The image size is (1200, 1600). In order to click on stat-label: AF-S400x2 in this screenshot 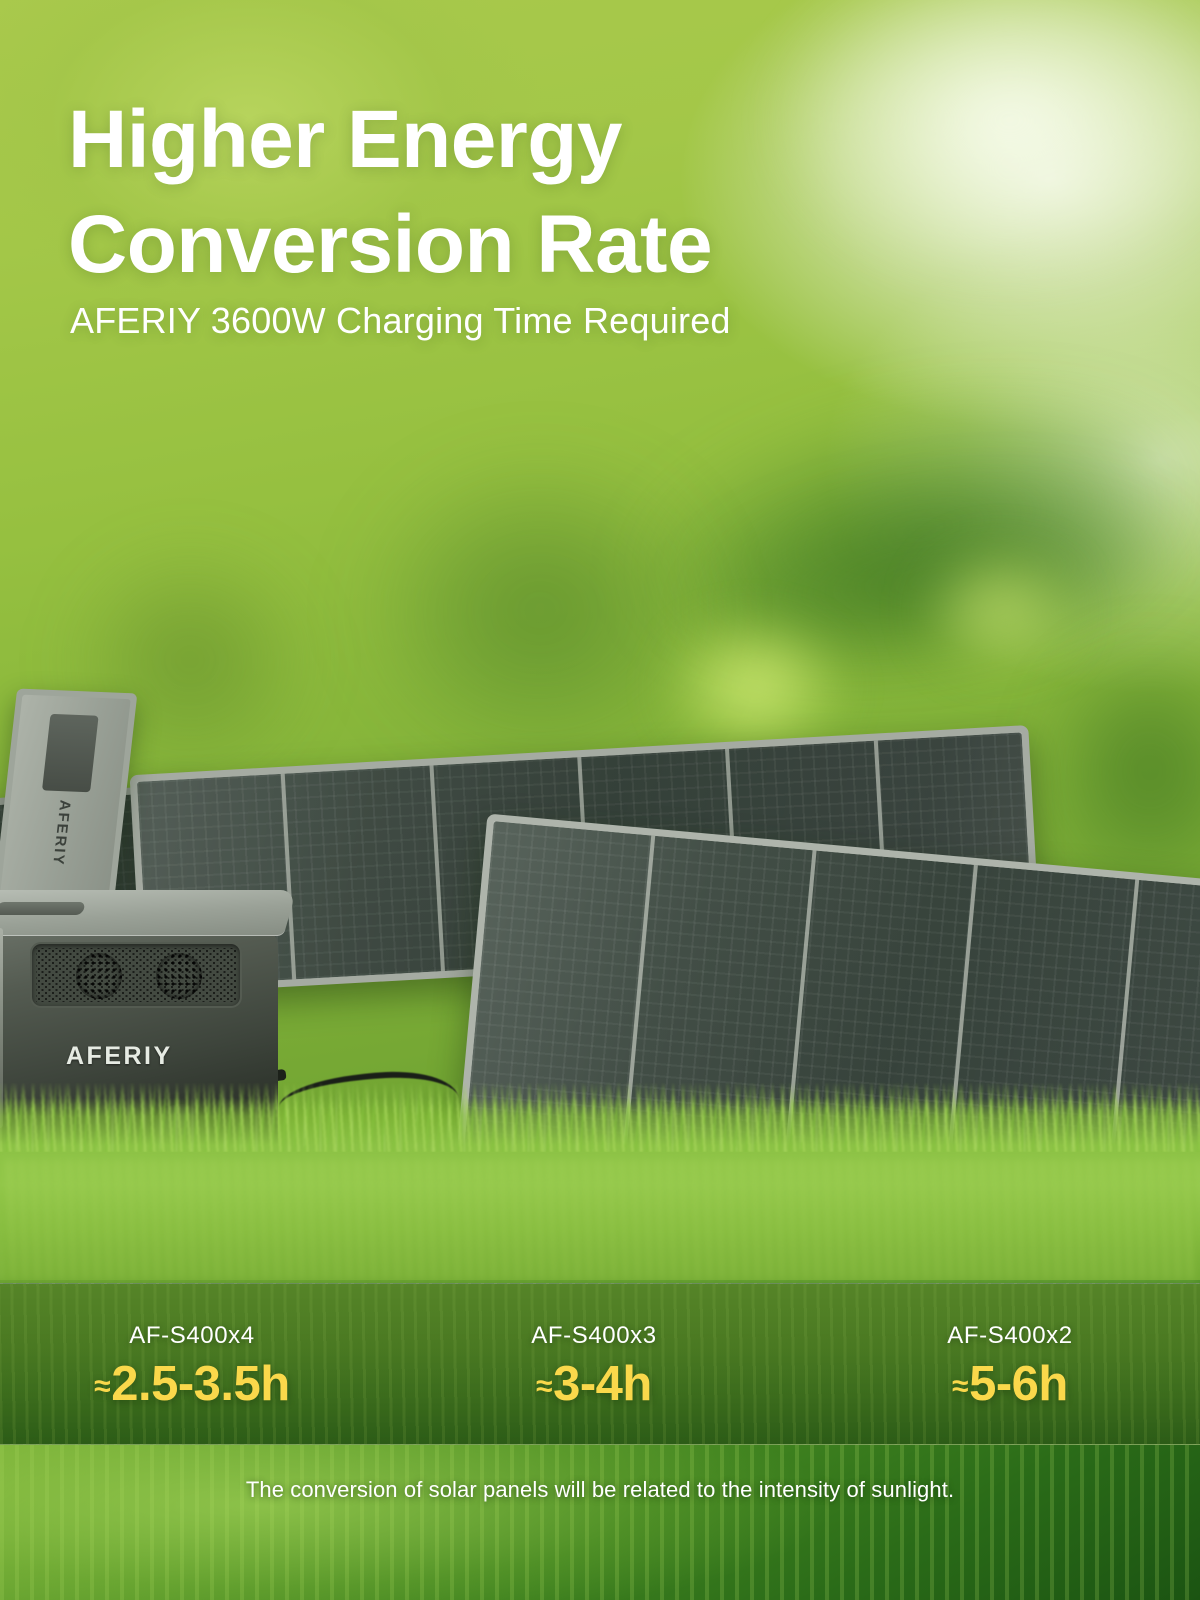, I will do `click(1010, 1335)`.